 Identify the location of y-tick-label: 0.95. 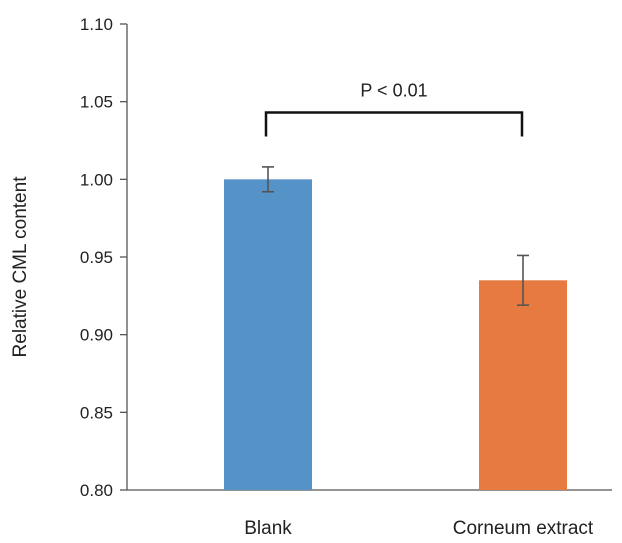
(96, 257).